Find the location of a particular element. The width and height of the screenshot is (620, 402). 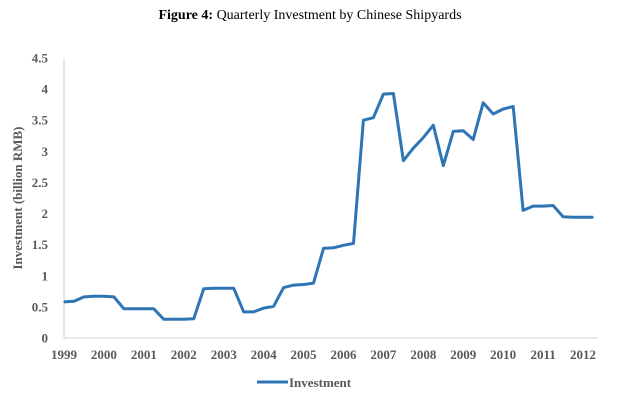

y-tick-labels: 0 0.5 1 1.5 2 2.5 3 3.5 4 4.5 is located at coordinates (40, 198).